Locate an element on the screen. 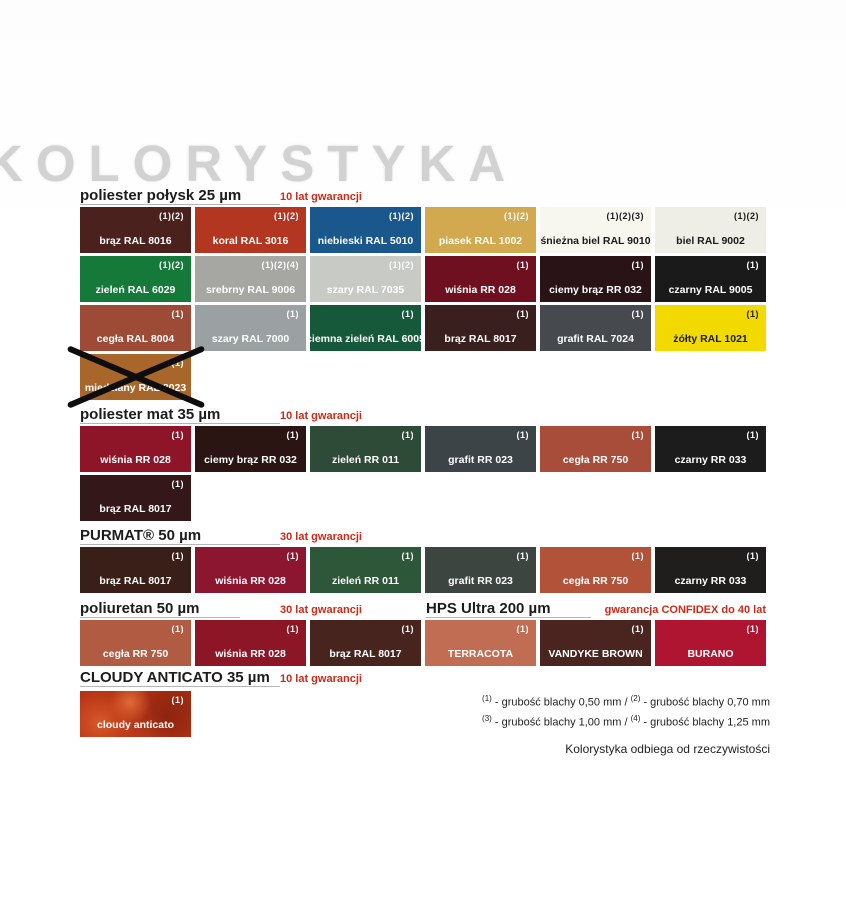 The width and height of the screenshot is (846, 900). swatch-code-label: brąz RAL 8016 is located at coordinates (135, 241).